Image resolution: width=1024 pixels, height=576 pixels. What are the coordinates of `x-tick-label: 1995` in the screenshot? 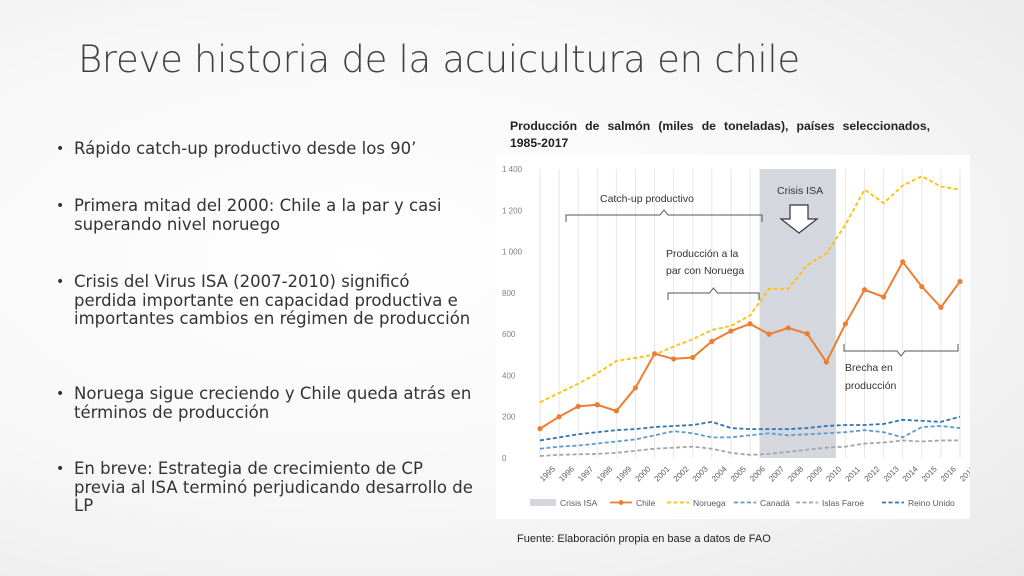 It's located at (547, 473).